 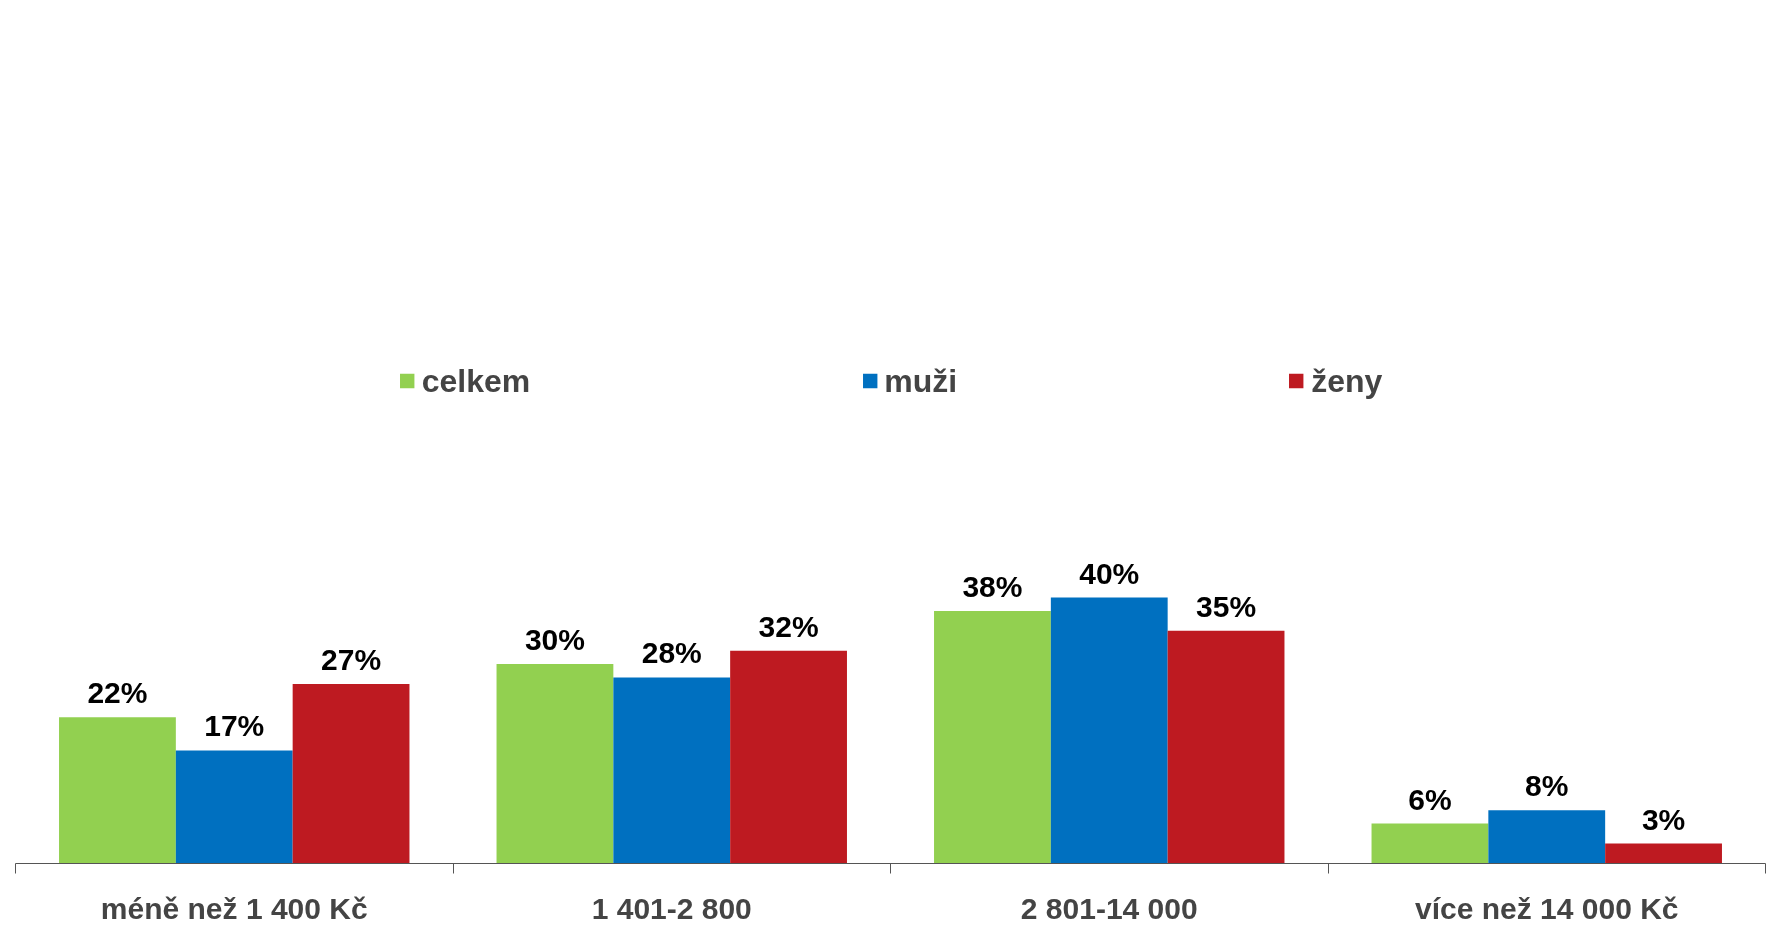 What do you see at coordinates (1546, 908) in the screenshot?
I see `x-tick-label: více než 14 000 Kč` at bounding box center [1546, 908].